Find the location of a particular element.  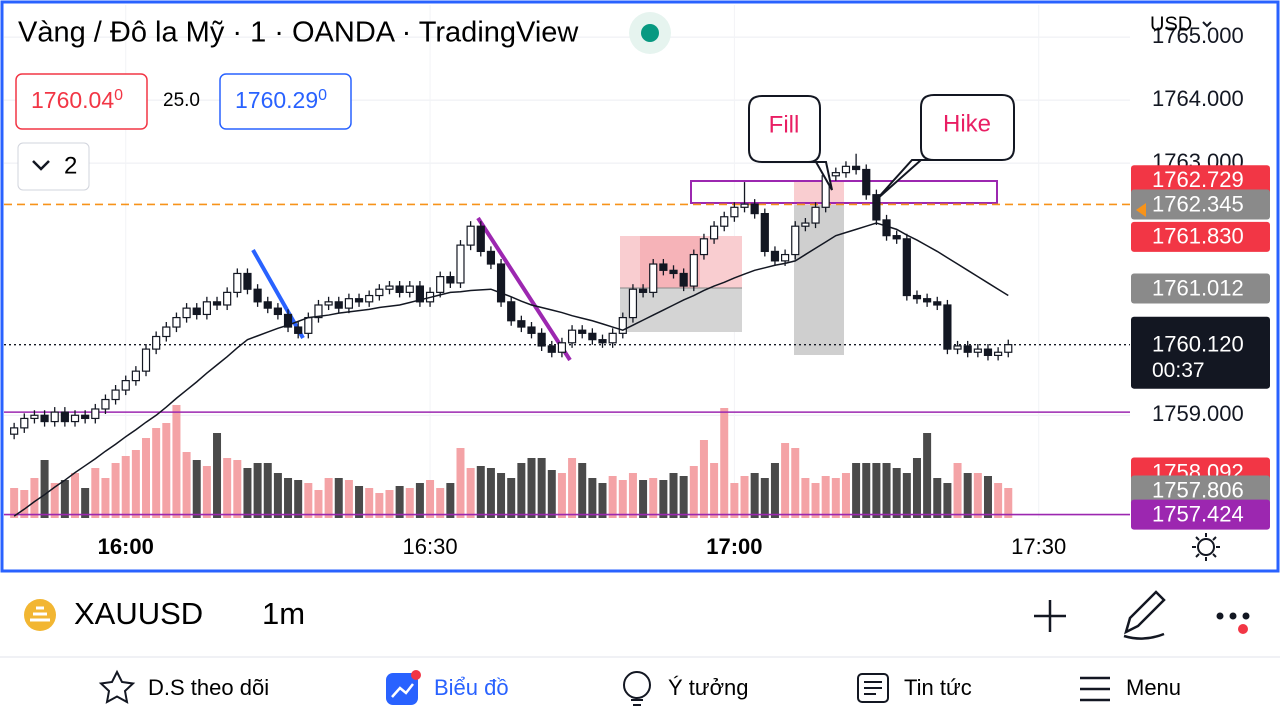

ideas-icon is located at coordinates (637, 685).